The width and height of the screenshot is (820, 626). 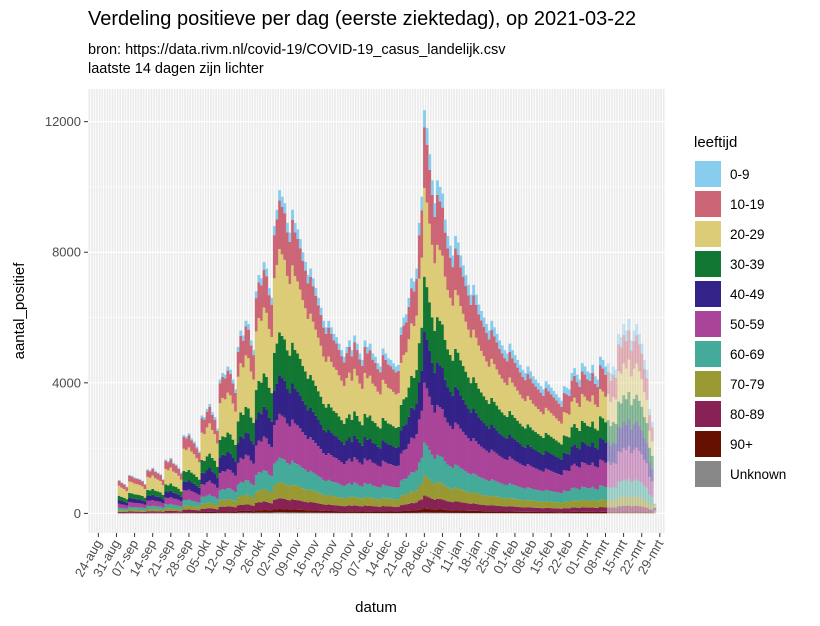 What do you see at coordinates (740, 474) in the screenshot?
I see `legend-item: Unknown` at bounding box center [740, 474].